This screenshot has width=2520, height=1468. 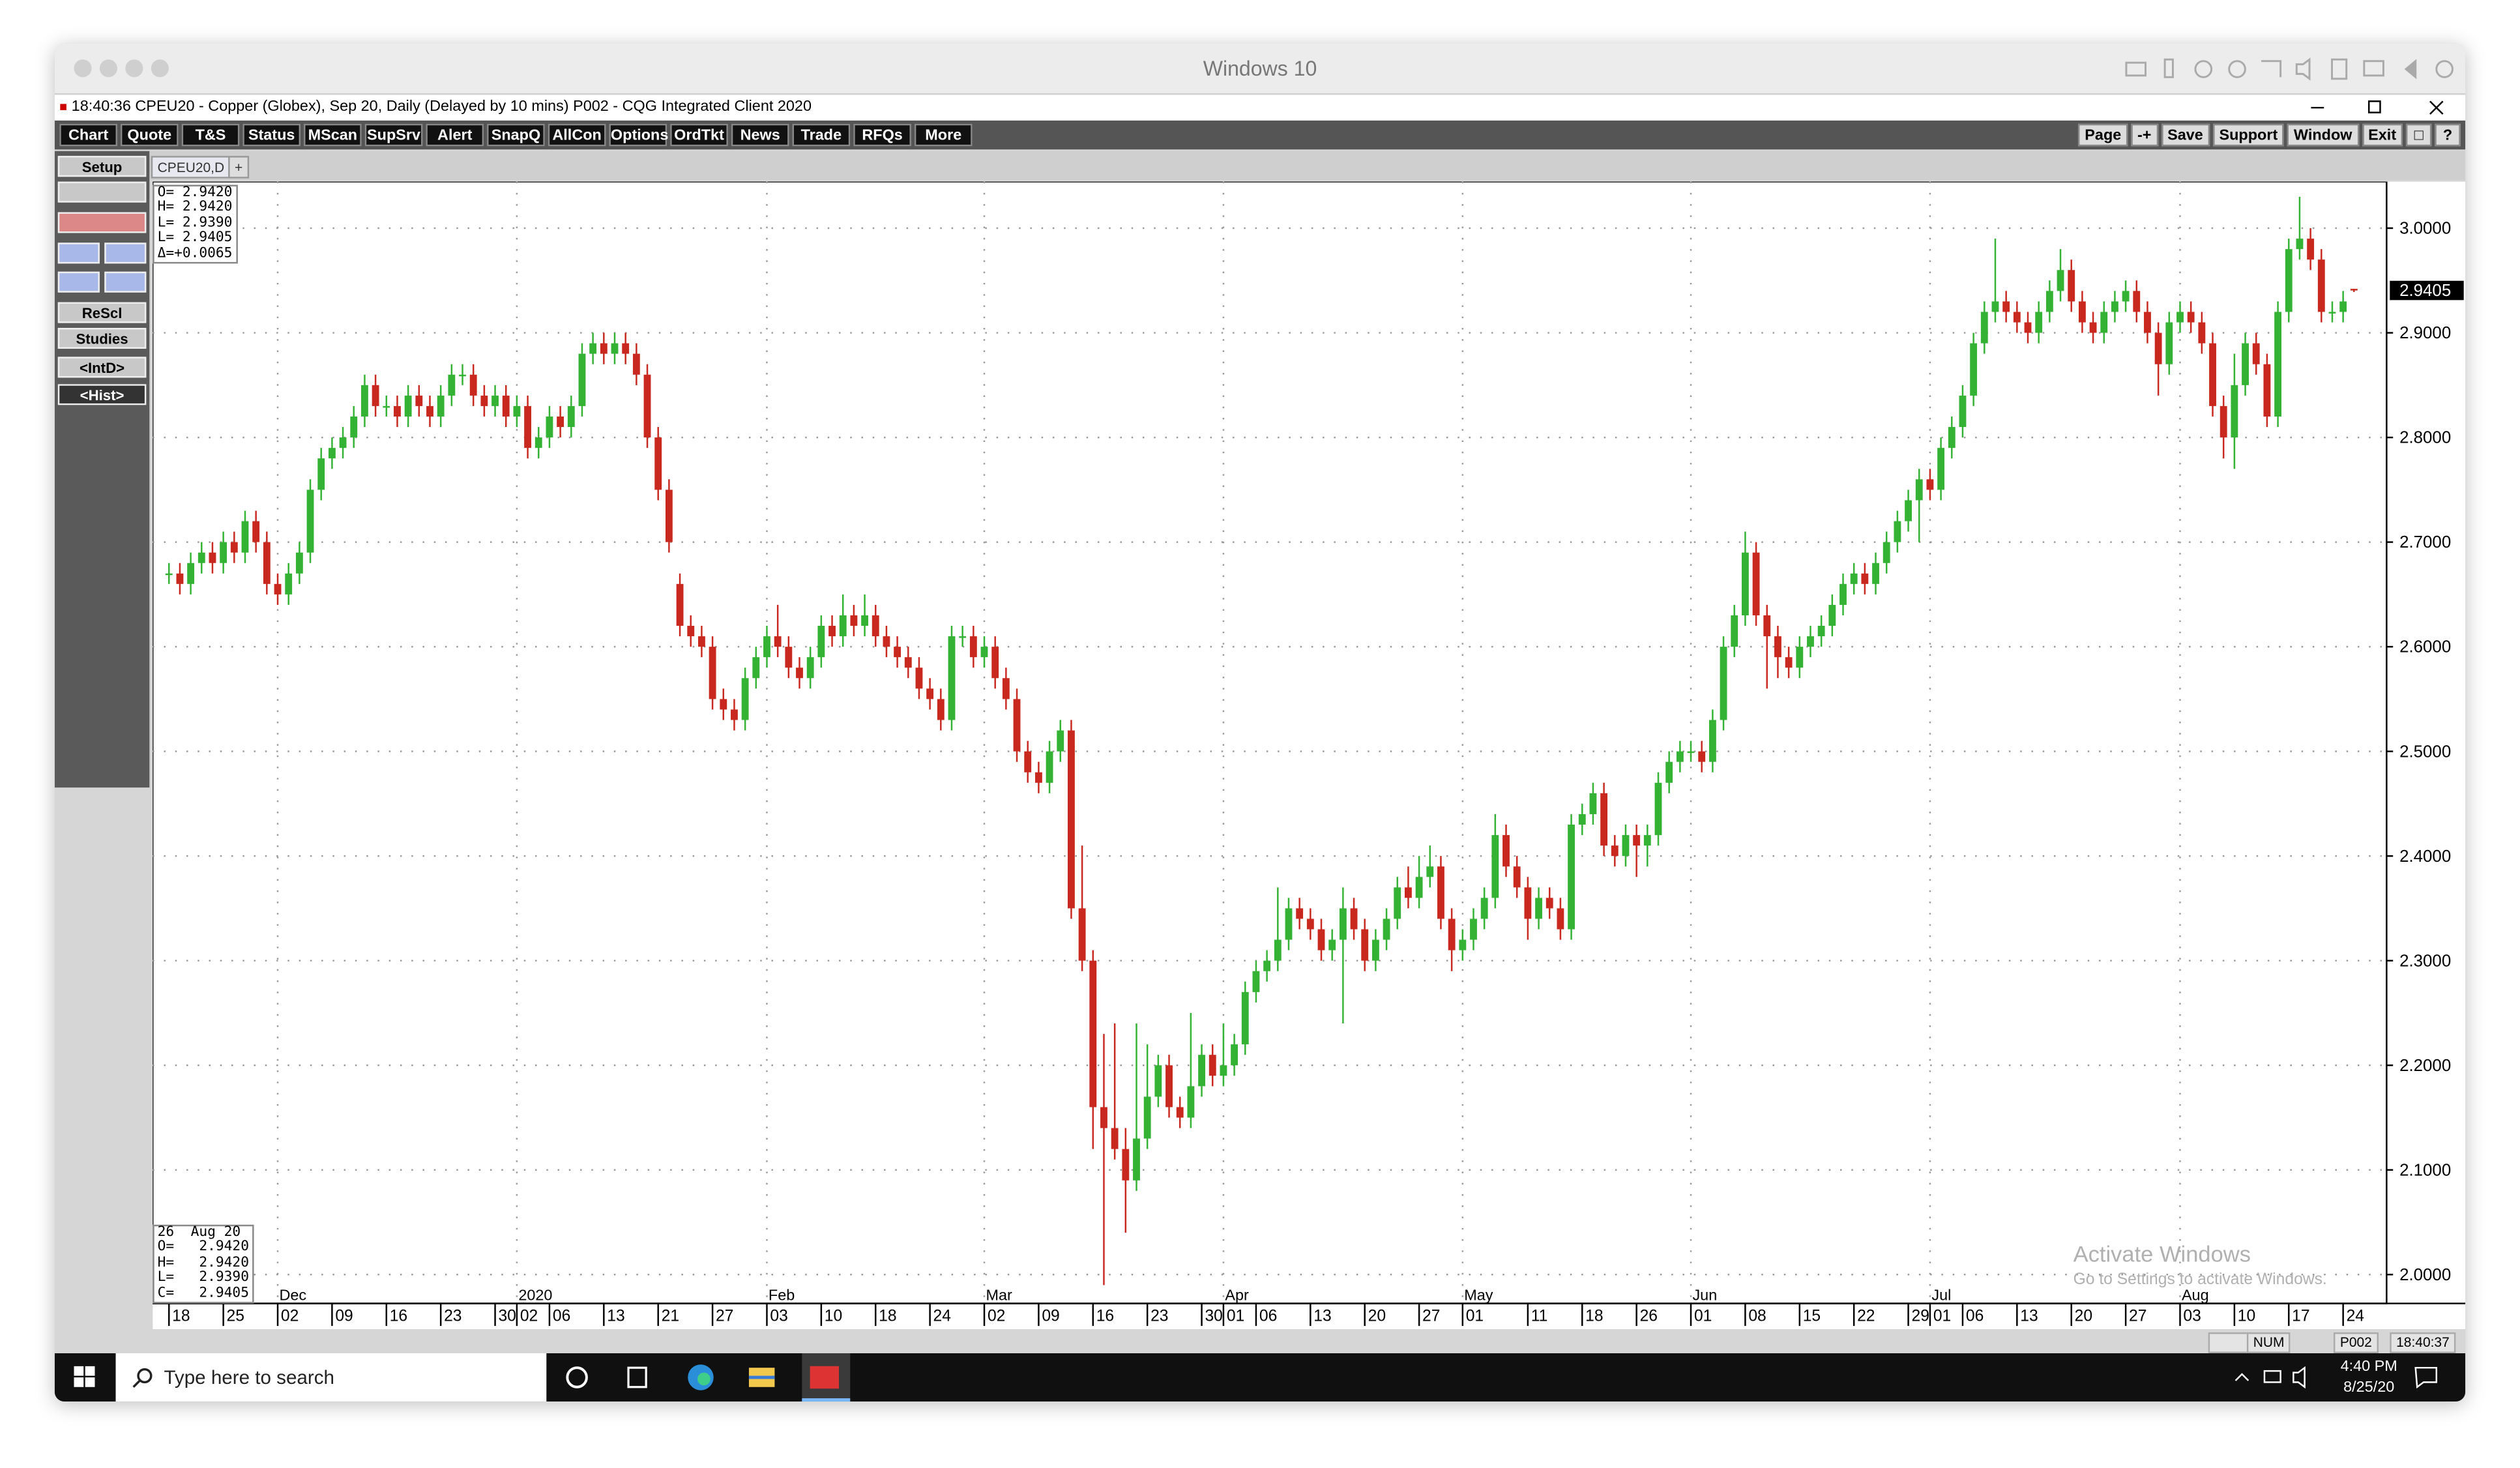 What do you see at coordinates (160, 68) in the screenshot?
I see `extra-dot` at bounding box center [160, 68].